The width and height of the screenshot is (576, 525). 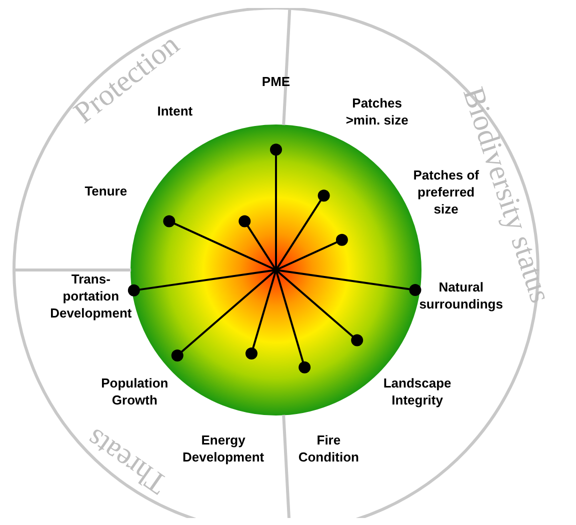 What do you see at coordinates (276, 82) in the screenshot?
I see `spoke-label: PME` at bounding box center [276, 82].